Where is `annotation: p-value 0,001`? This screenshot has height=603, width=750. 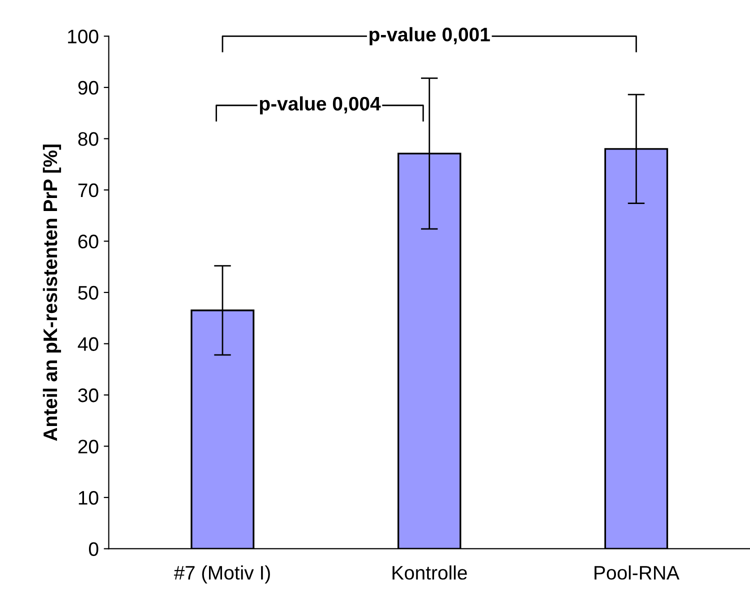 annotation: p-value 0,001 is located at coordinates (430, 36).